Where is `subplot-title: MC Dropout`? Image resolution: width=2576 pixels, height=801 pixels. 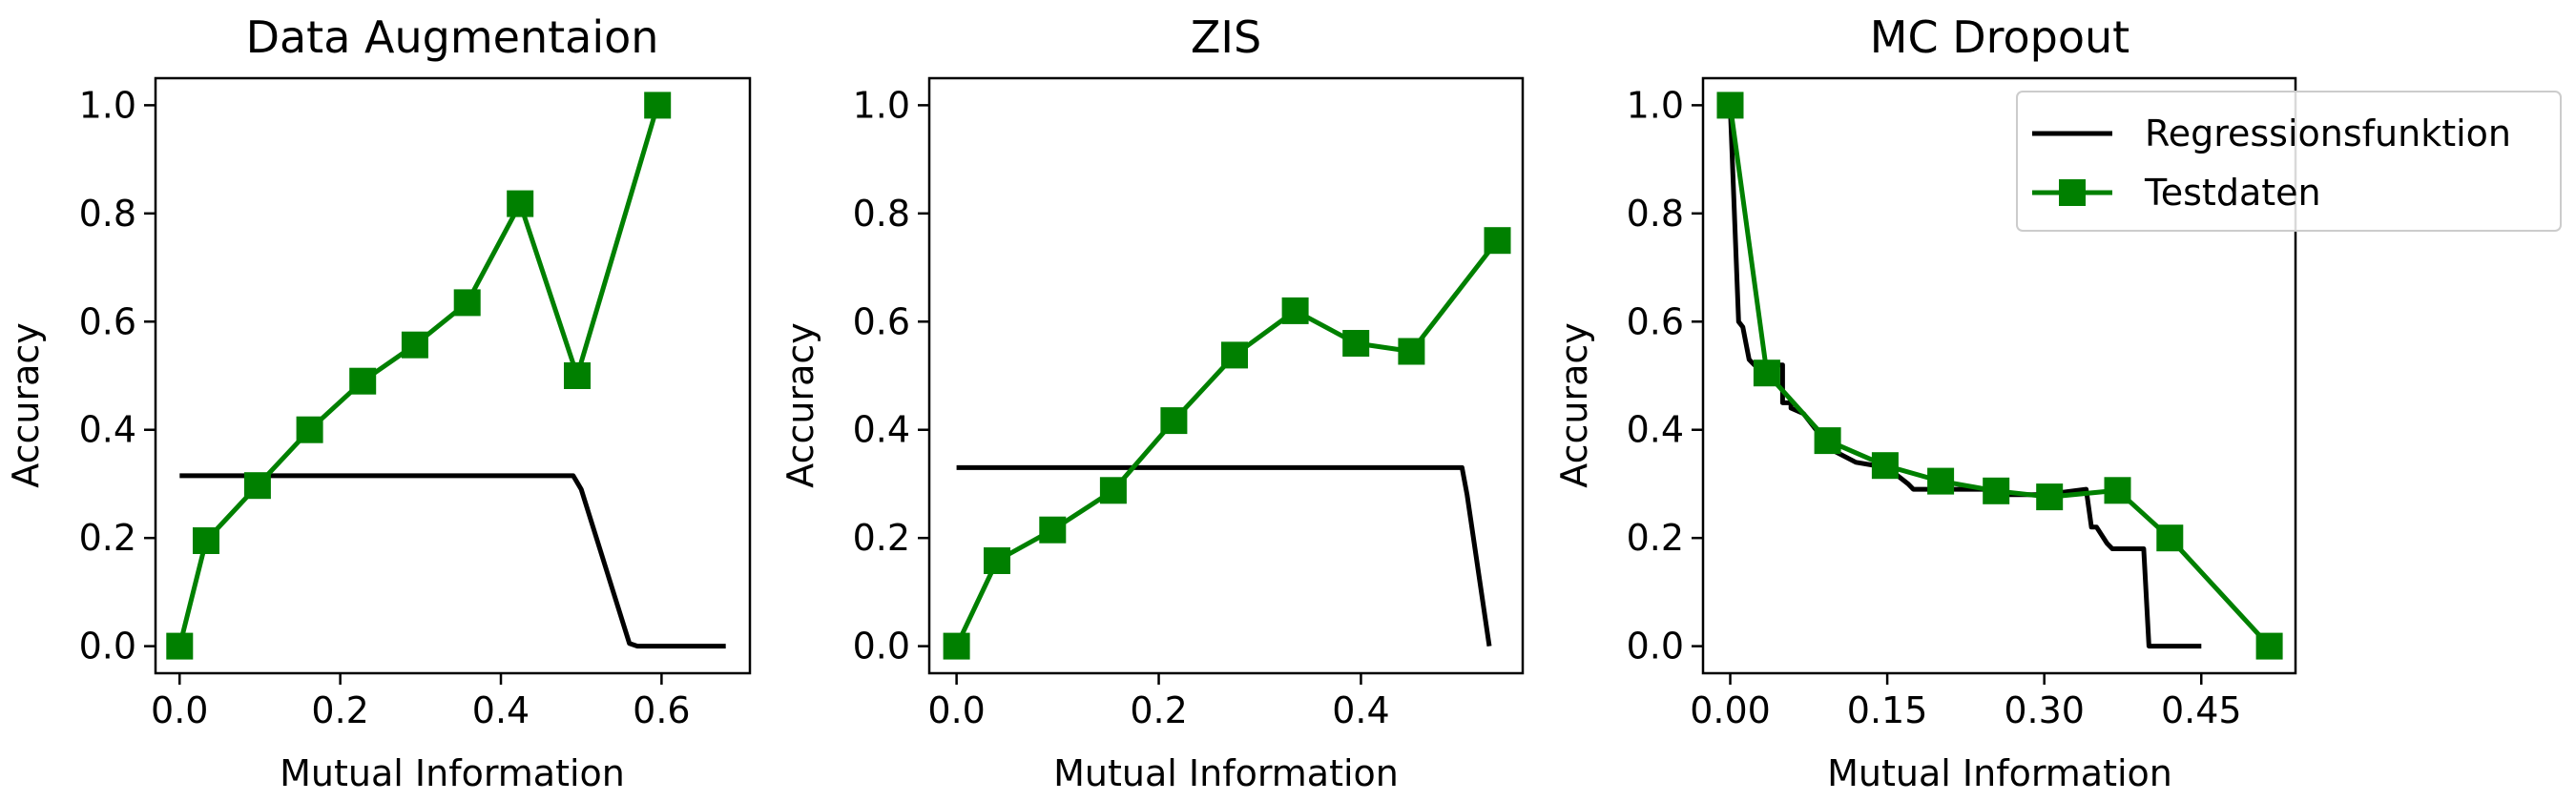
subplot-title: MC Dropout is located at coordinates (1999, 37).